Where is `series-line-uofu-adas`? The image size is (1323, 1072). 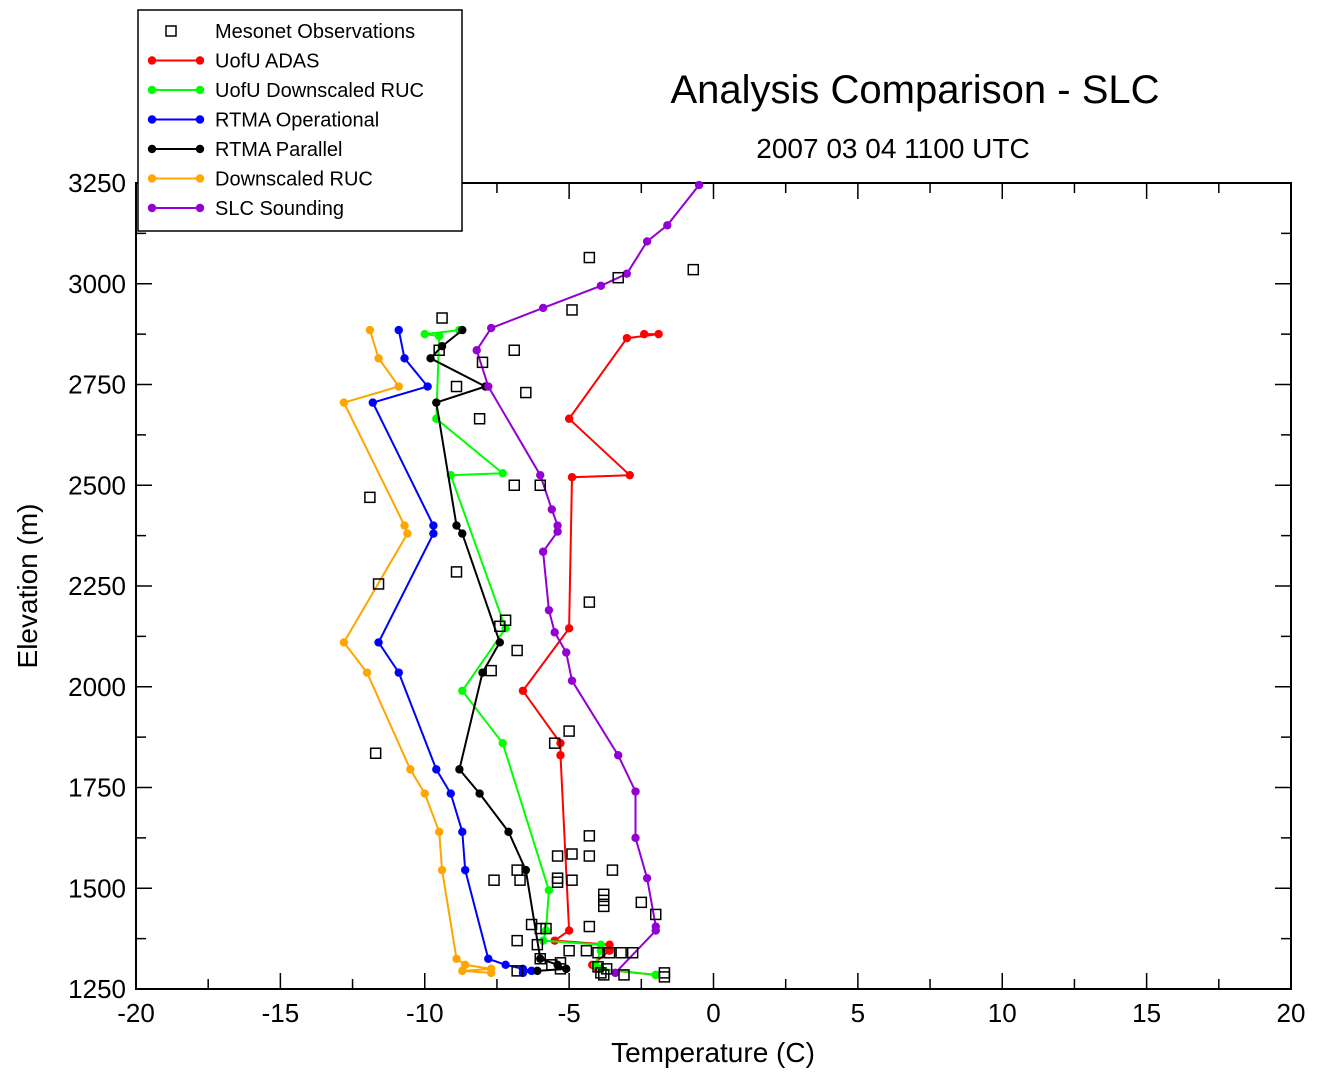
series-line-uofu-adas is located at coordinates (590, 654).